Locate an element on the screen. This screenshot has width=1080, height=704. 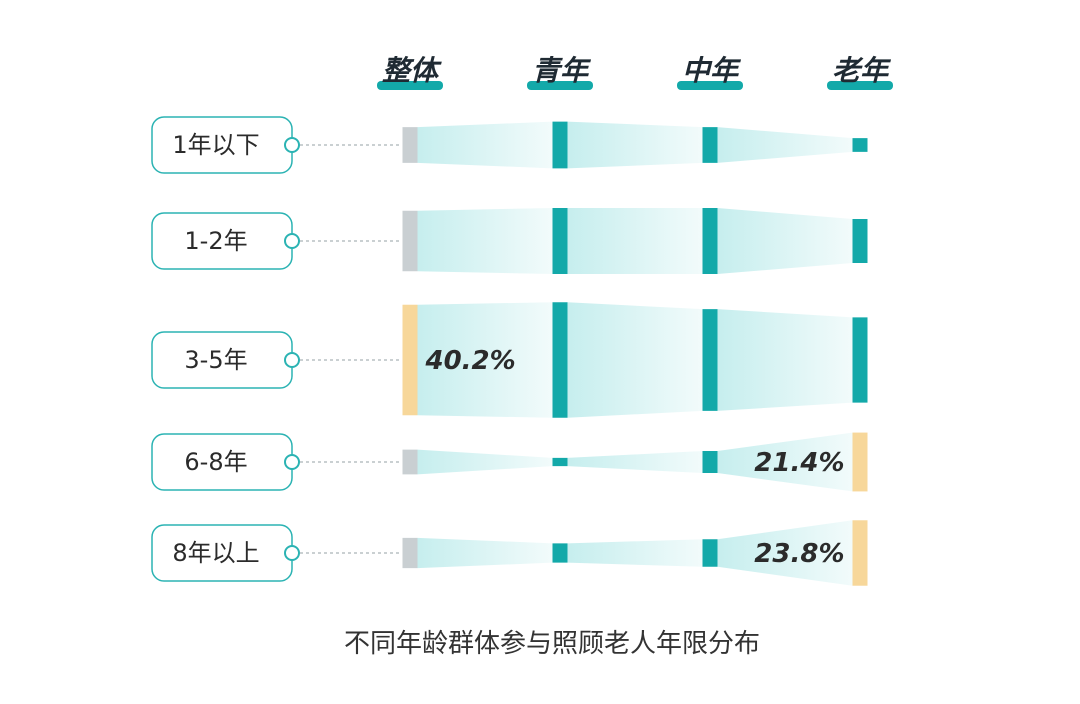
row-label: 1-2年 is located at coordinates (215, 241).